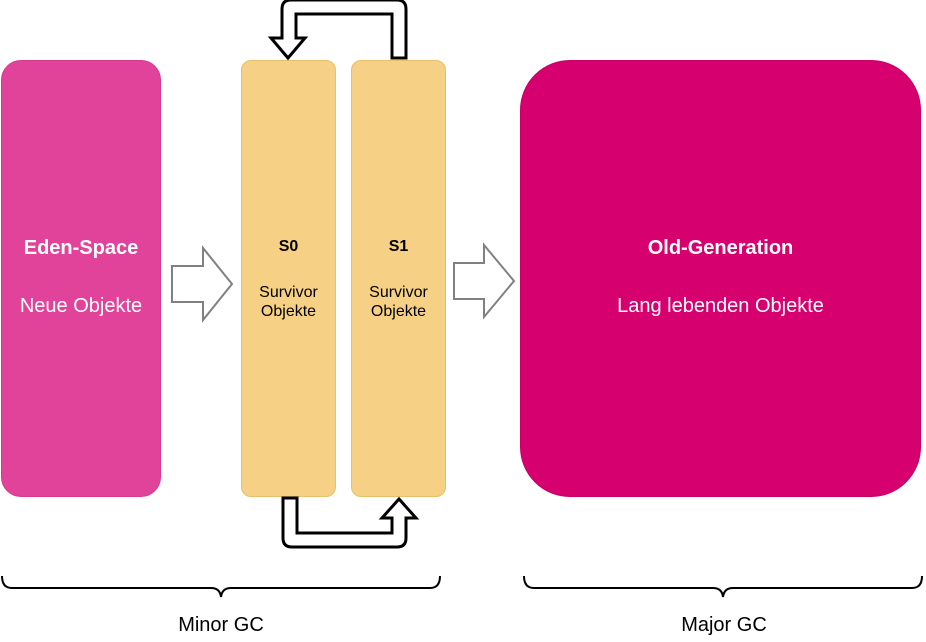 The width and height of the screenshot is (926, 642). What do you see at coordinates (720, 306) in the screenshot?
I see `old-generation-subtitle: Lang lebenden Objekte` at bounding box center [720, 306].